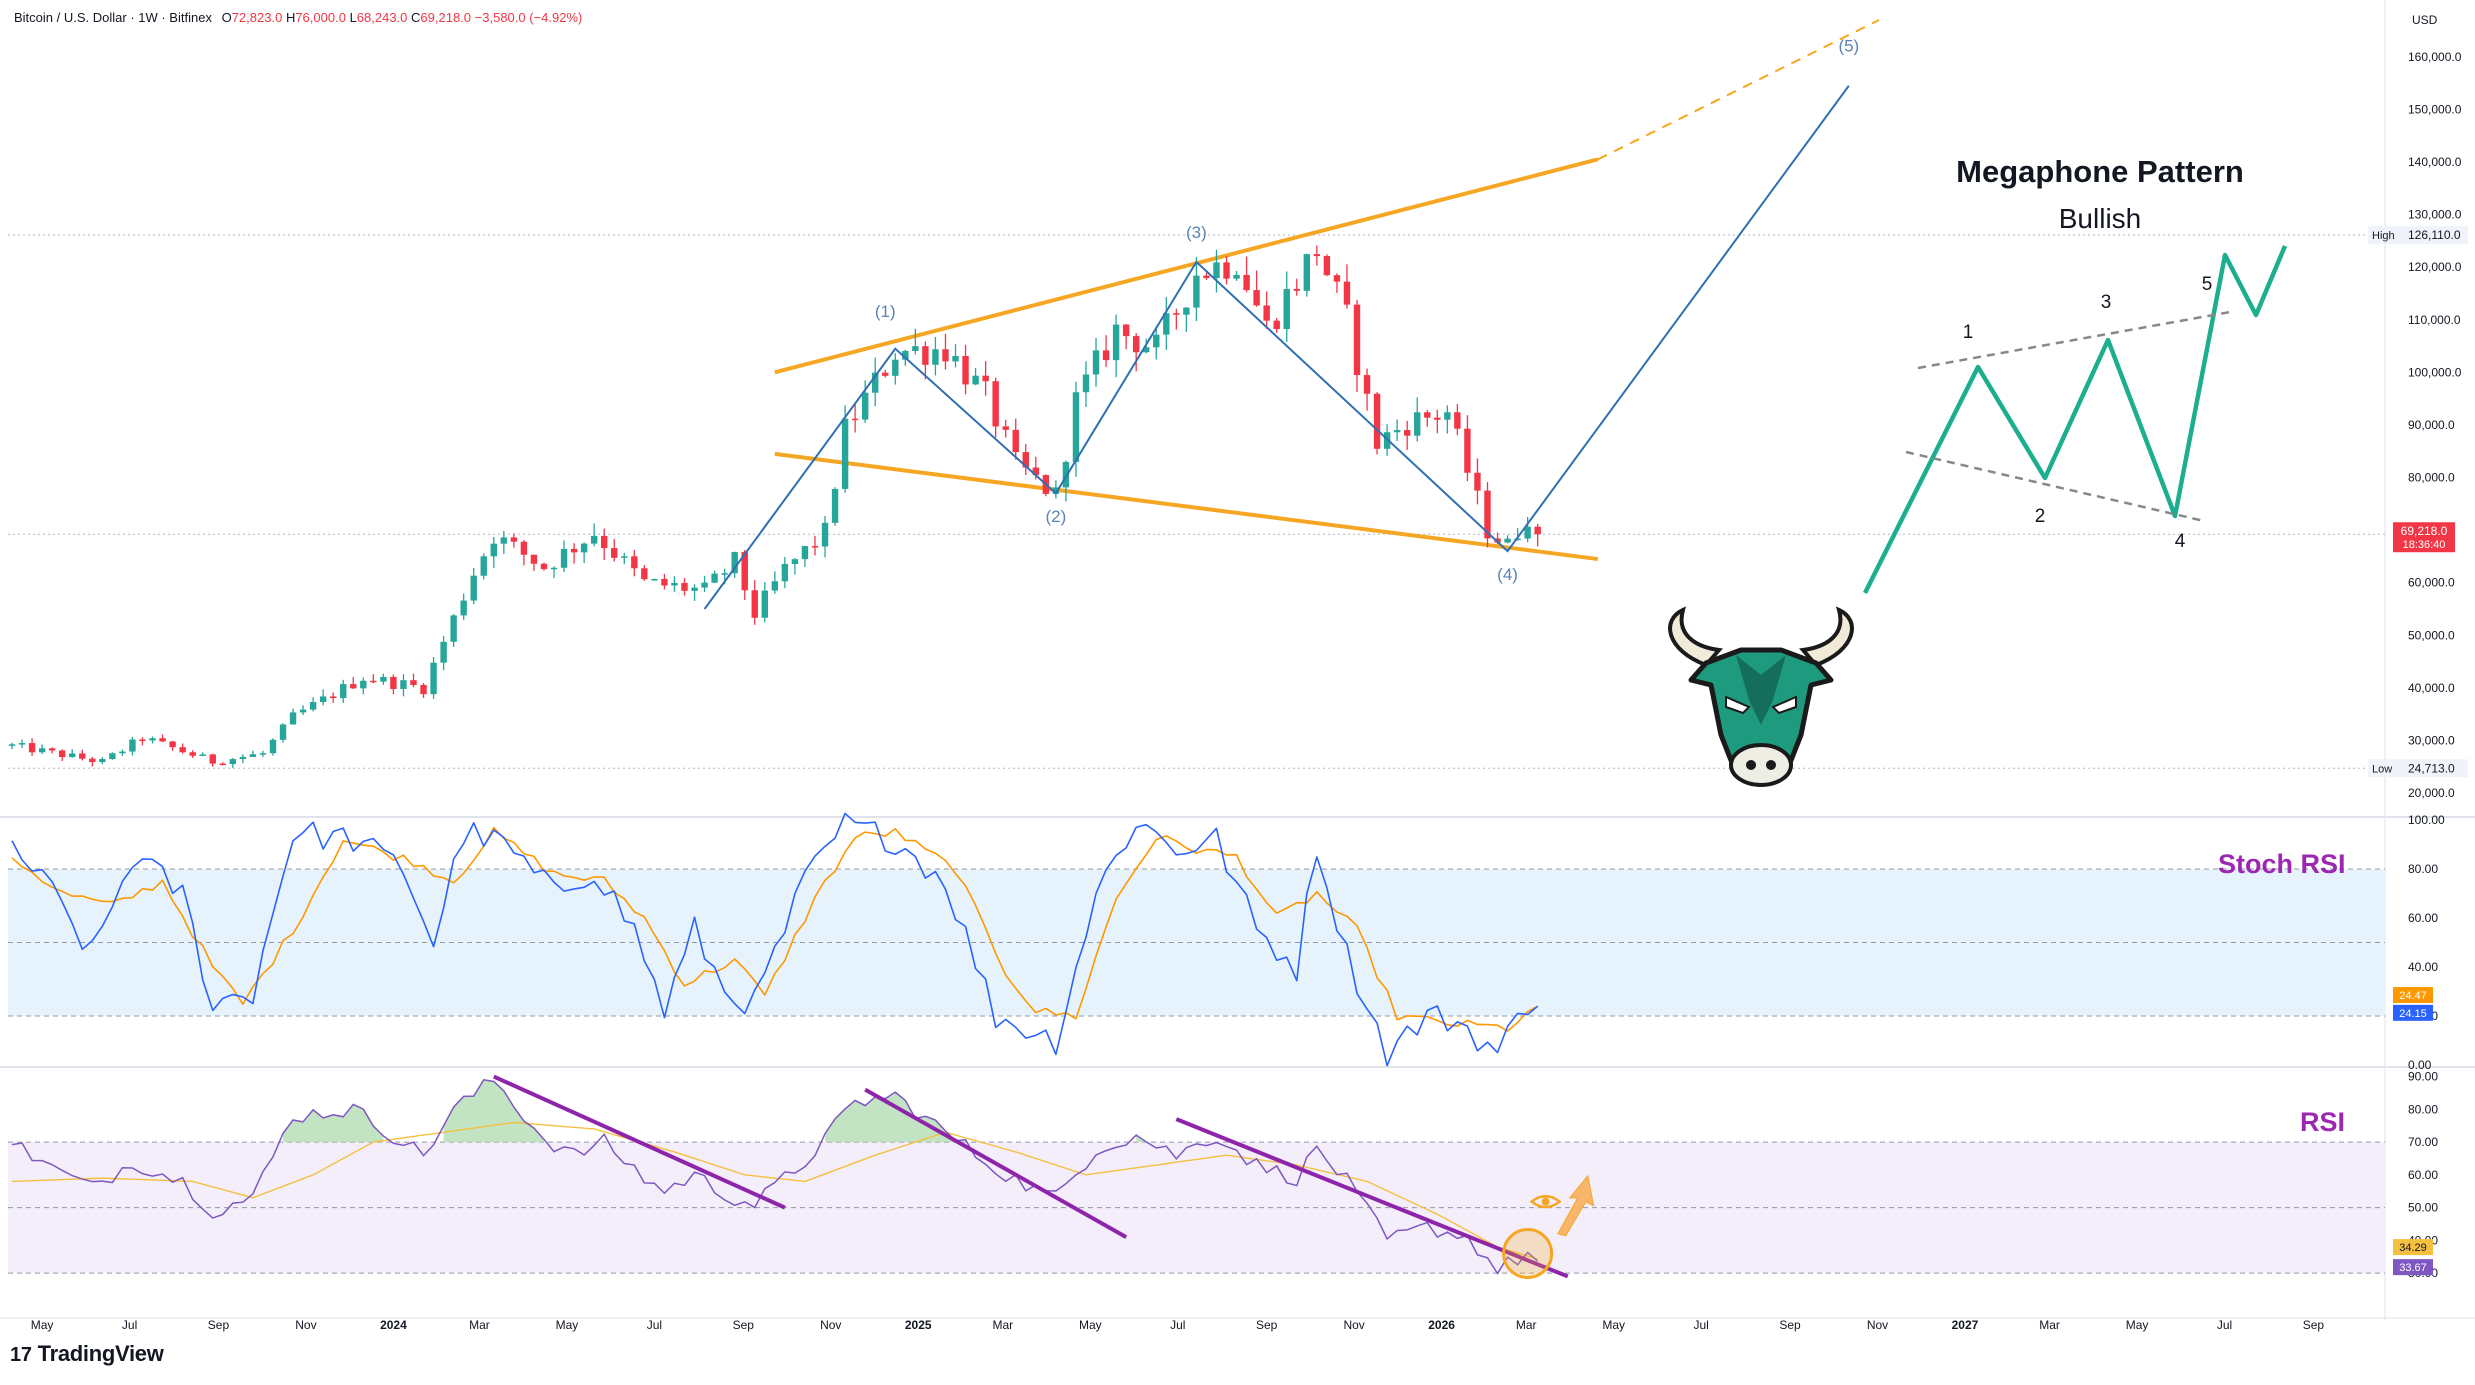  I want to click on tradingview-logo: 17 TradingView, so click(87, 1353).